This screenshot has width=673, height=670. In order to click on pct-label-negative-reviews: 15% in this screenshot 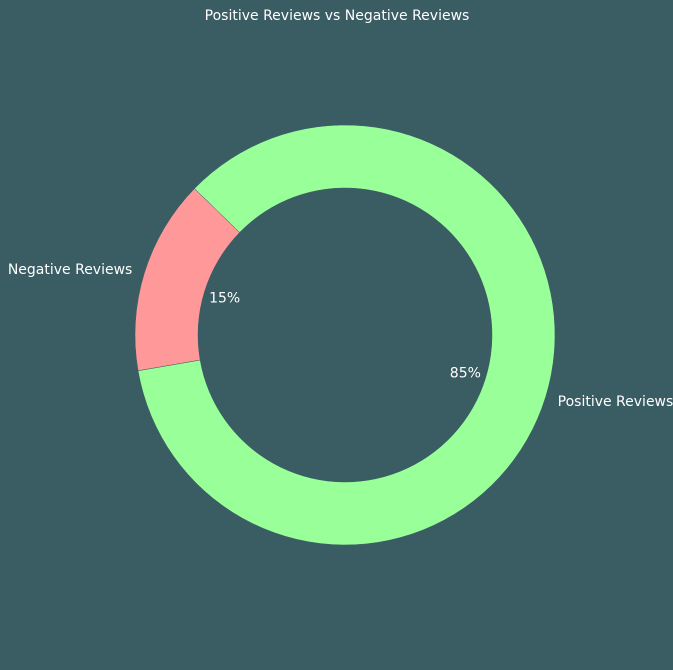, I will do `click(224, 299)`.